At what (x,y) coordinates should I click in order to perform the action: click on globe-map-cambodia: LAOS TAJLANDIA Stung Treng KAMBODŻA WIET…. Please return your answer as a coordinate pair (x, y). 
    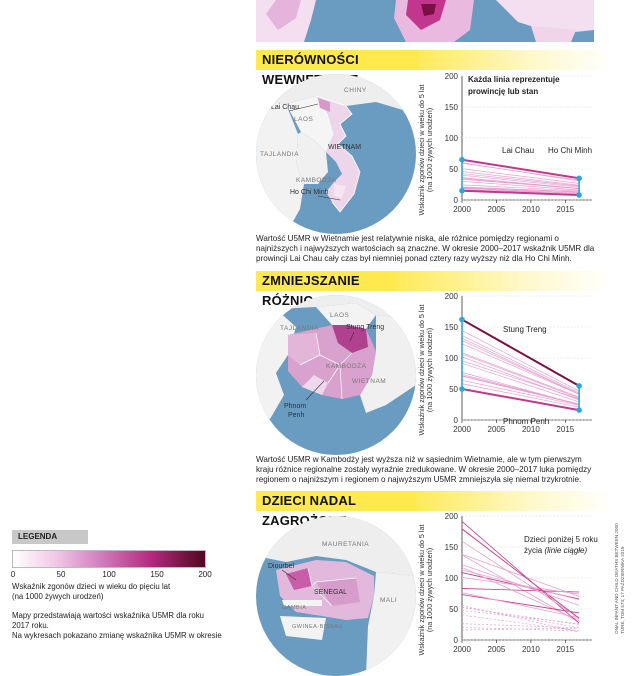
    Looking at the image, I should click on (336, 375).